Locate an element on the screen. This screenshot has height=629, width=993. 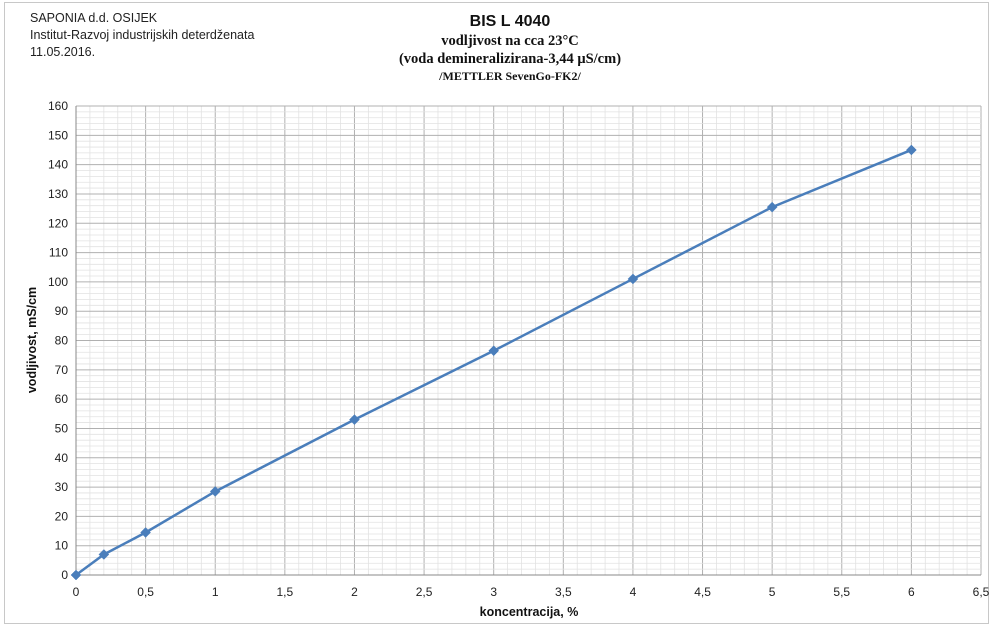
x-tick-label: 5,5 is located at coordinates (841, 592).